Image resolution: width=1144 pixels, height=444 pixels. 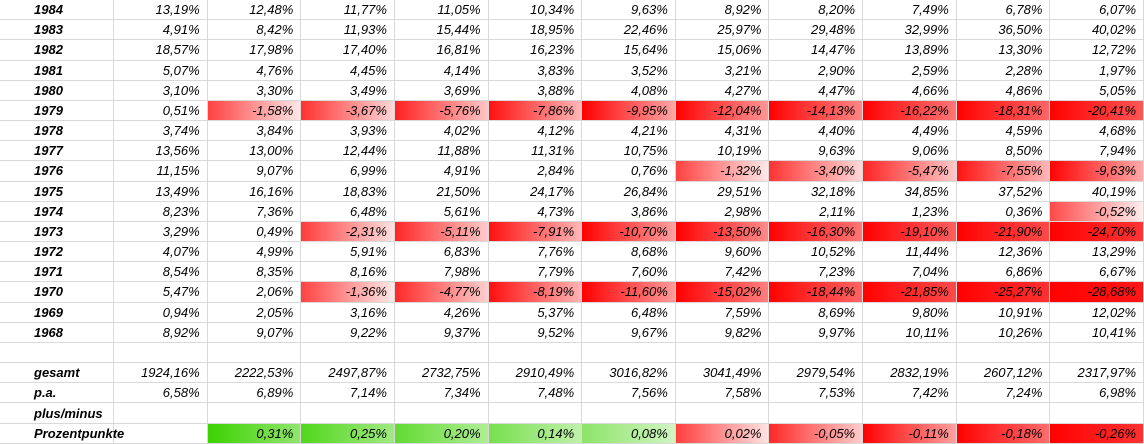 What do you see at coordinates (1097, 433) in the screenshot?
I see `value-cell: -0,26%` at bounding box center [1097, 433].